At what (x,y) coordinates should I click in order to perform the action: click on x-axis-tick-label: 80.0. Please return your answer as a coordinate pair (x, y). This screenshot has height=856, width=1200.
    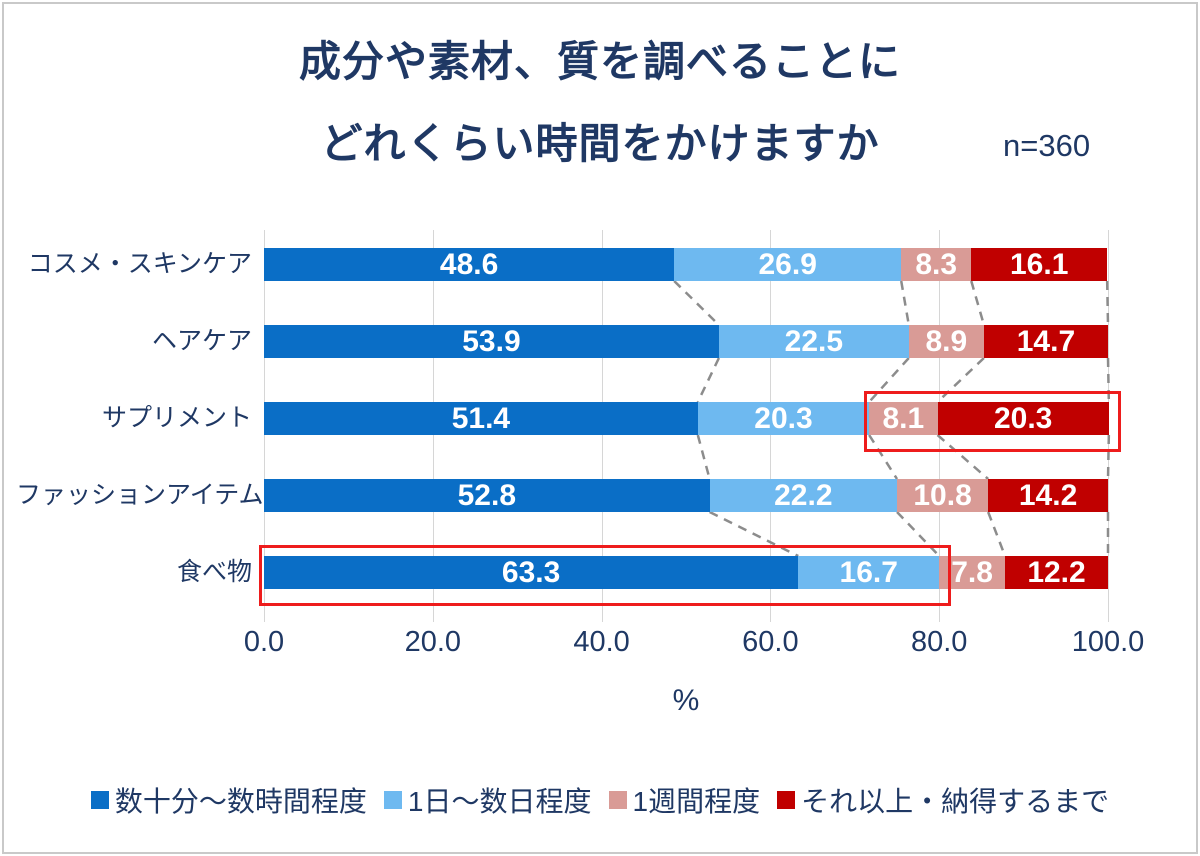
    Looking at the image, I should click on (939, 642).